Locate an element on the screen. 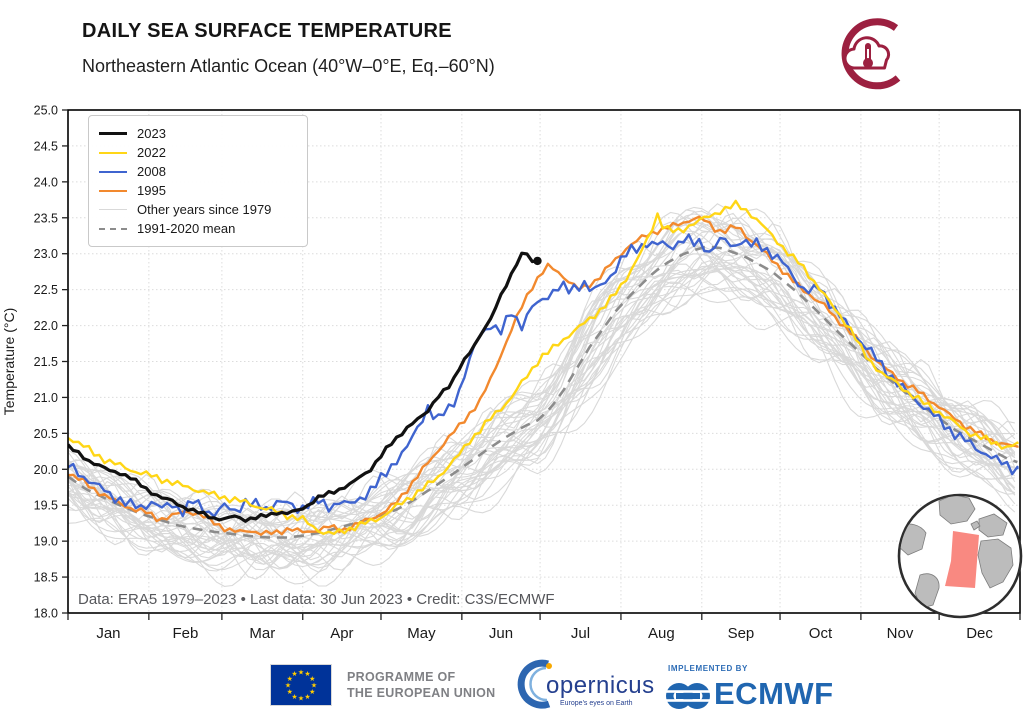 The image size is (1031, 720). legend-label-2023: 2023 is located at coordinates (151, 133).